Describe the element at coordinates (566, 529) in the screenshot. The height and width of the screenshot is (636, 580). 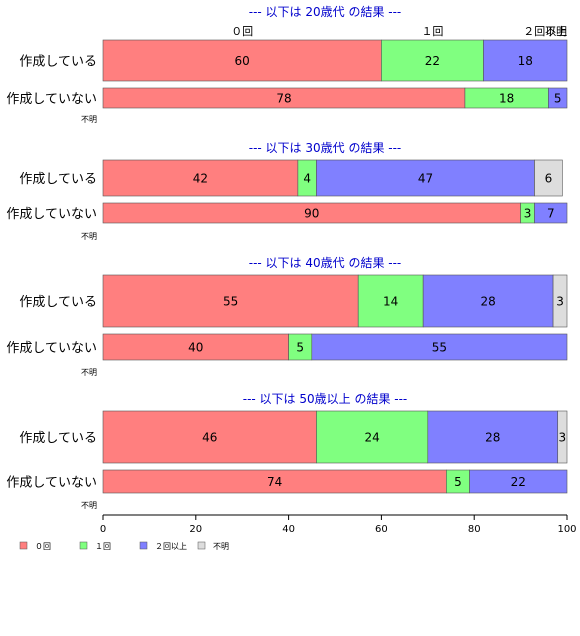
I see `x-tick-label: 100` at that location.